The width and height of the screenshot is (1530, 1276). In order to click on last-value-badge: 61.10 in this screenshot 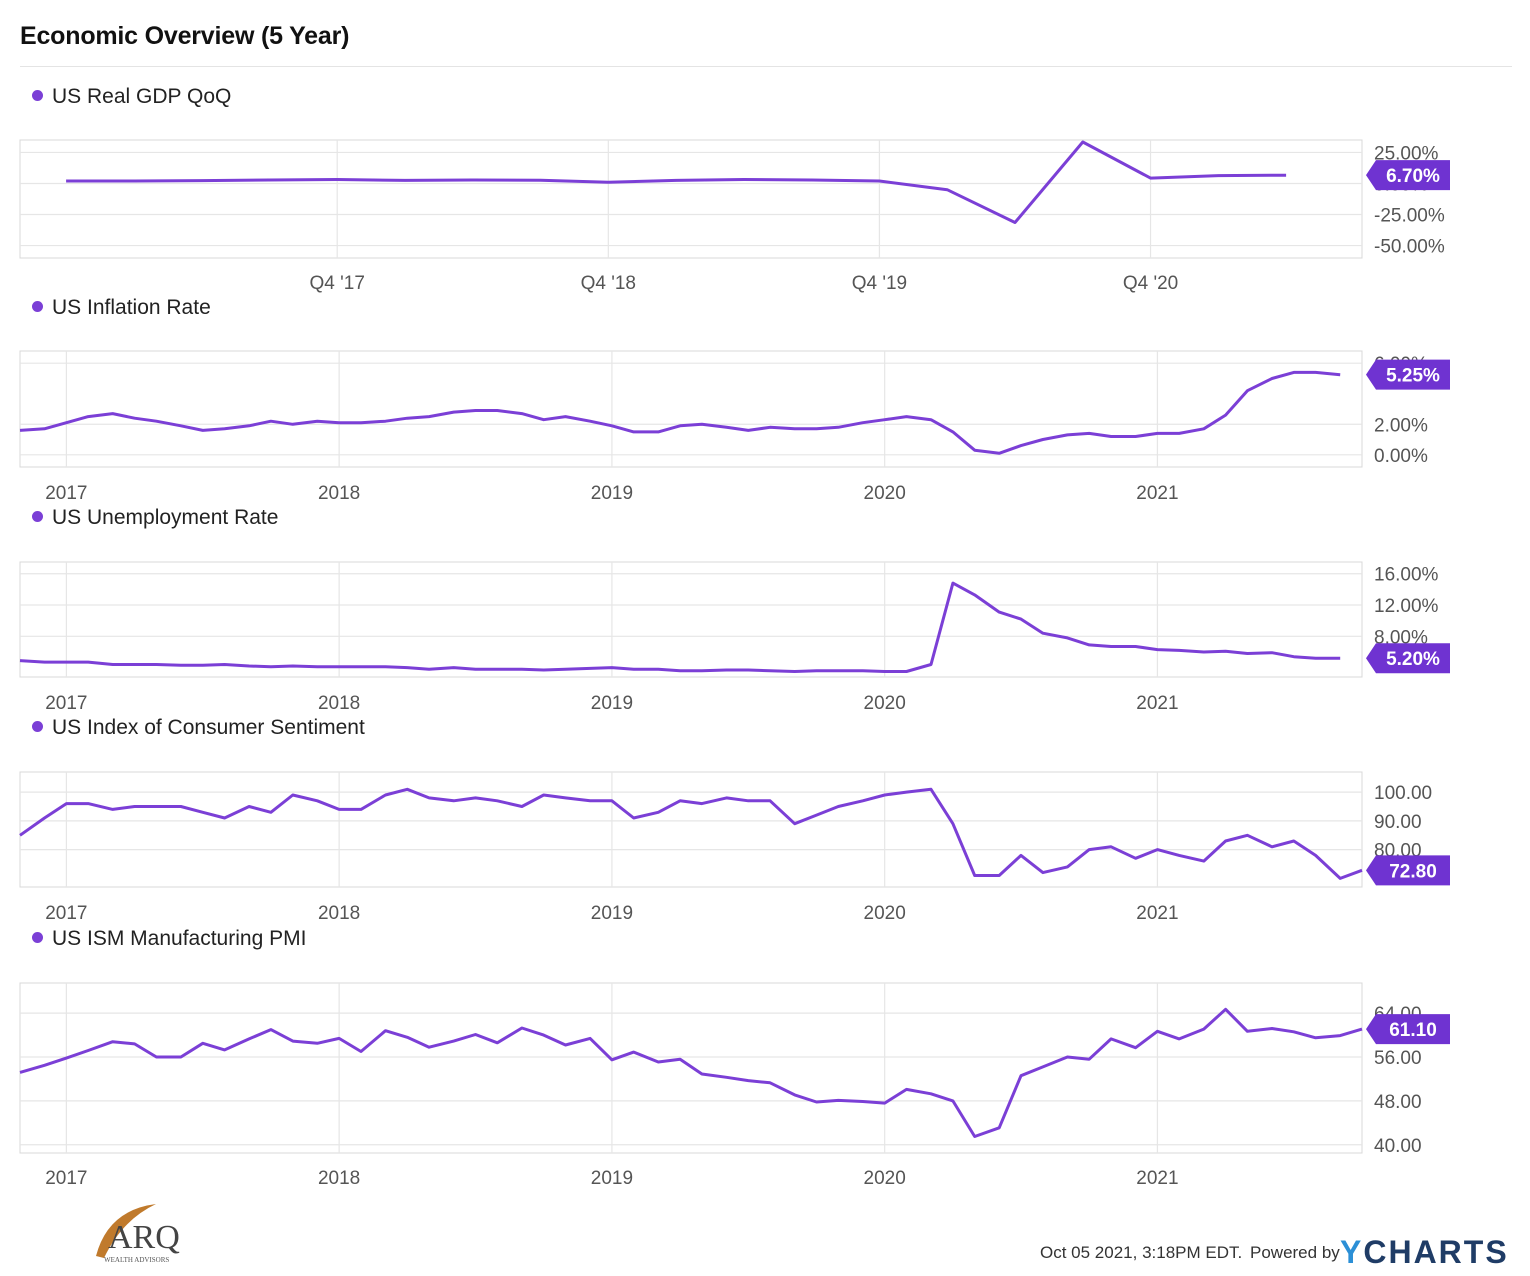, I will do `click(1408, 1029)`.